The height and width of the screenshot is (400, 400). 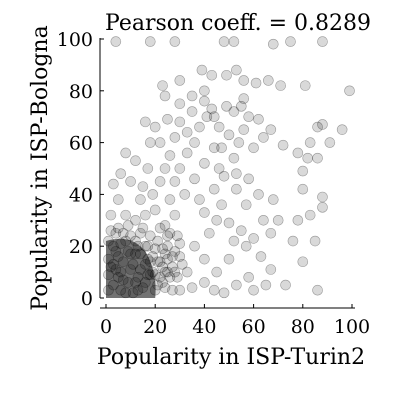 I want to click on x-tick-label: 40, so click(x=204, y=327).